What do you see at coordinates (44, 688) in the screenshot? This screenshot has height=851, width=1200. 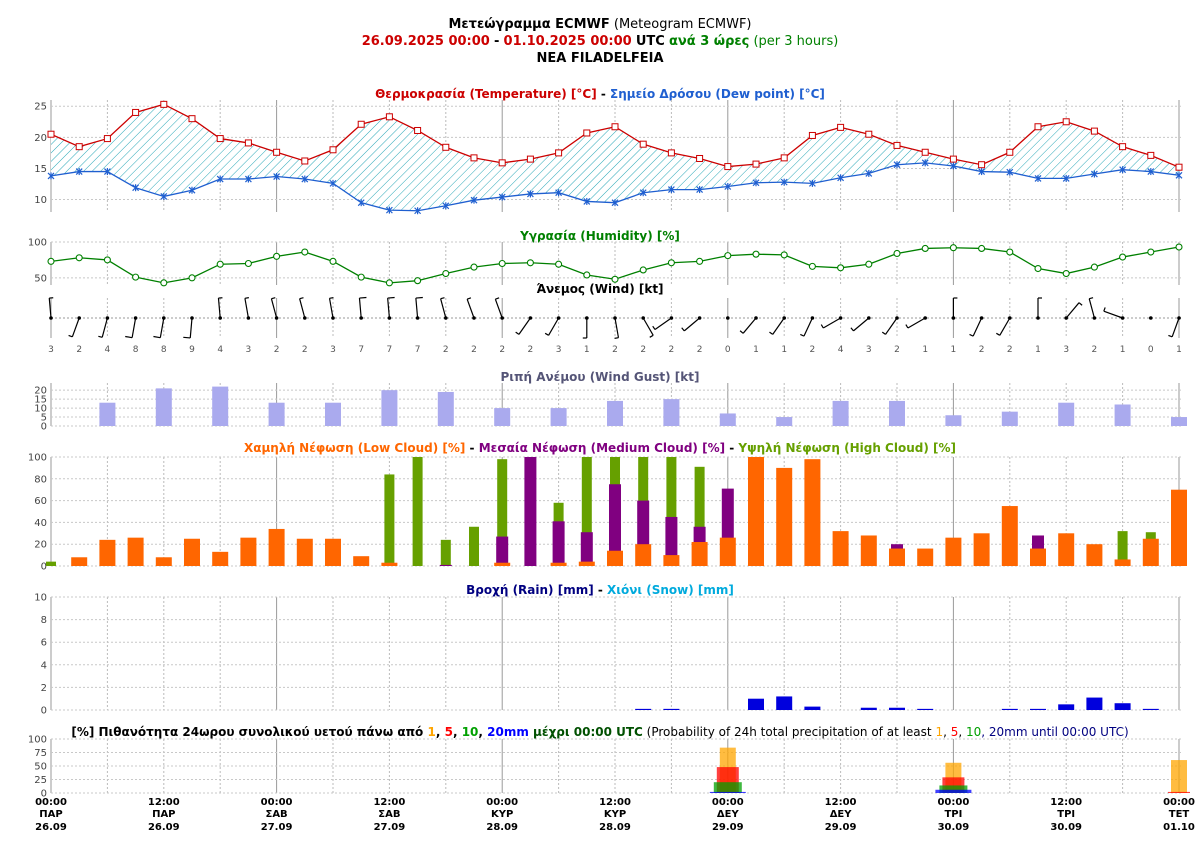 I see `rain-panel-ytick: 2` at bounding box center [44, 688].